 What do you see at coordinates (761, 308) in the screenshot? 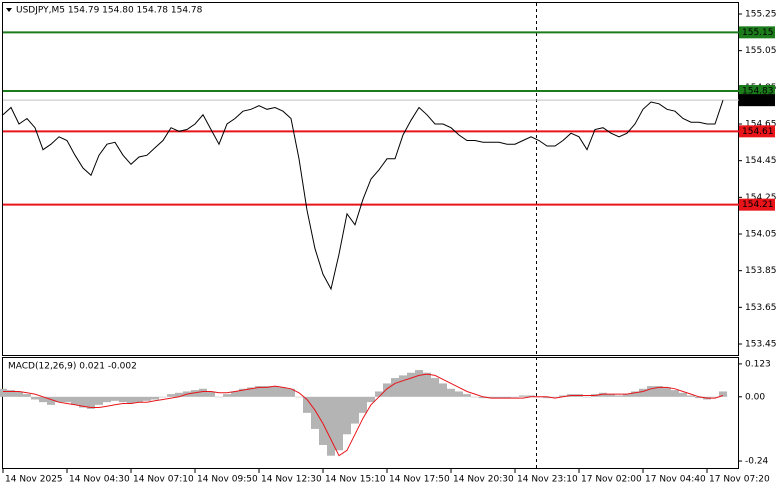
I see `y-tick-label: 153.65` at bounding box center [761, 308].